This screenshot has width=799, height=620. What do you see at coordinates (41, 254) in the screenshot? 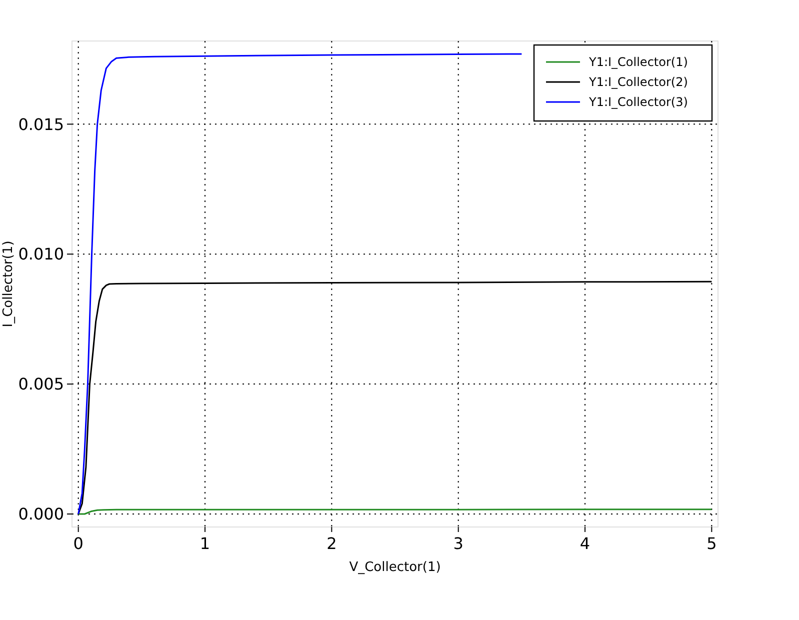
I see `y-tick-label: 0.010` at bounding box center [41, 254].